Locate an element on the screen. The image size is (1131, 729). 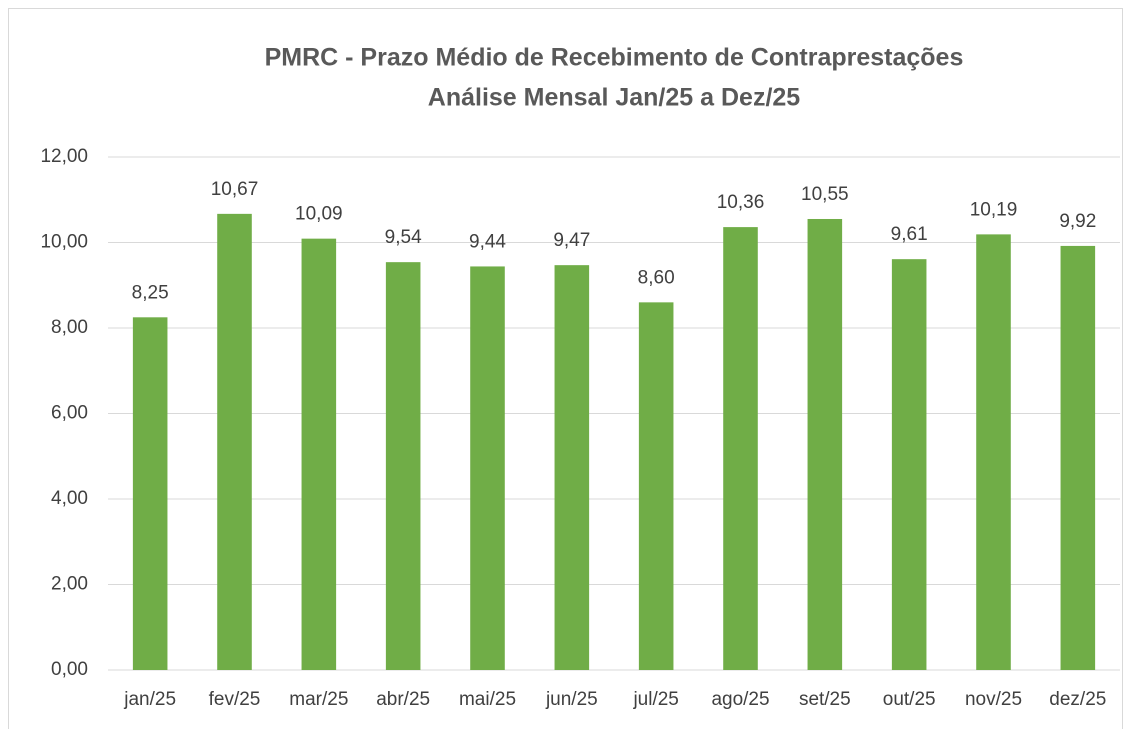
y-tick-label: 0,00 is located at coordinates (69, 669).